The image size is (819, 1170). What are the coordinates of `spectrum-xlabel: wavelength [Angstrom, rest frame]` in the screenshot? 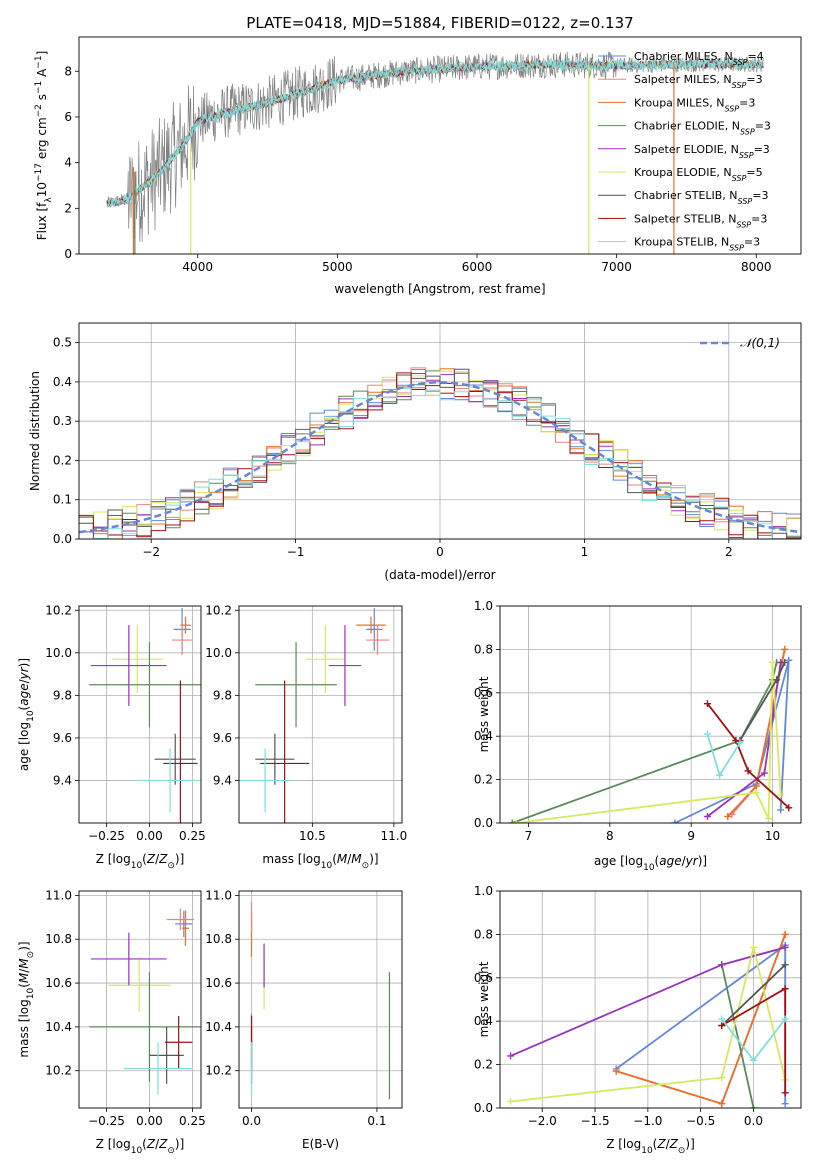 It's located at (439, 289).